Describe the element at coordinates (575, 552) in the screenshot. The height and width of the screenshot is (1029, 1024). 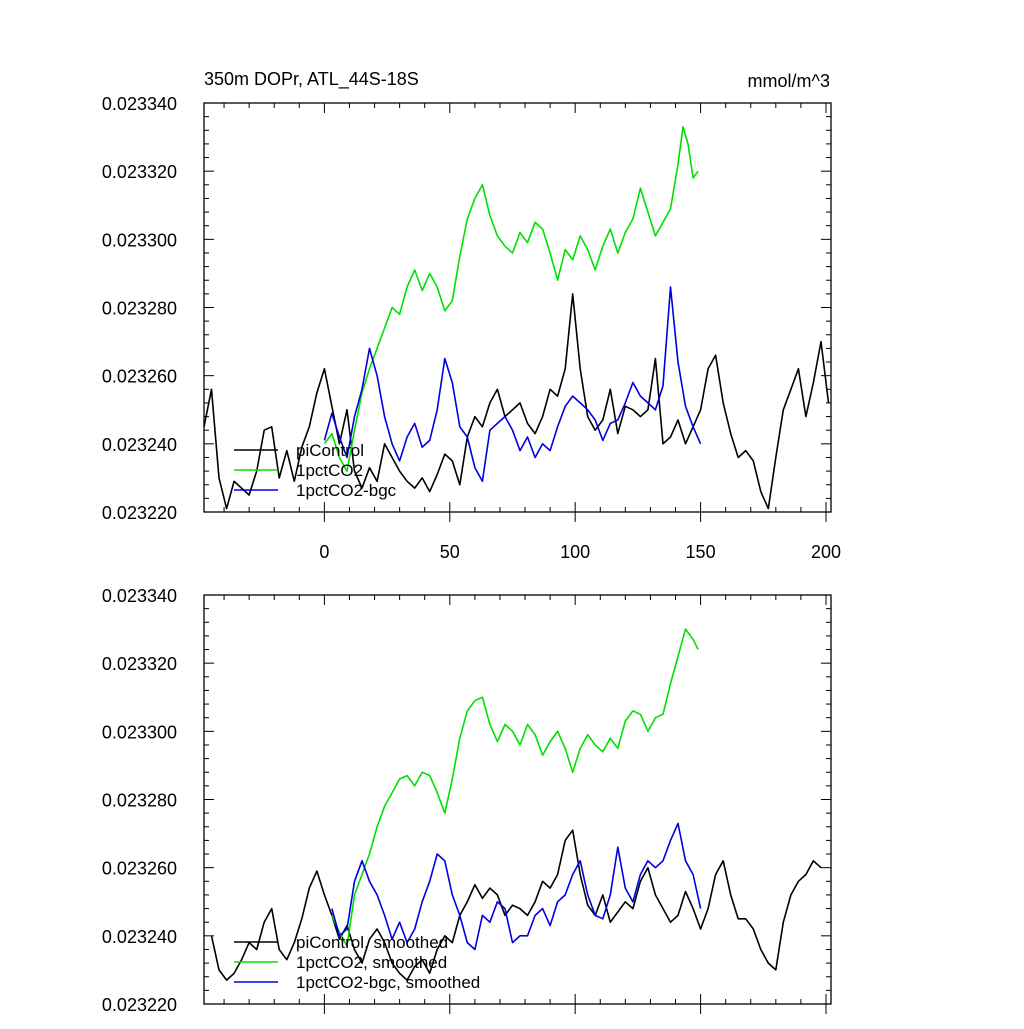
I see `x-tick-label: 100` at that location.